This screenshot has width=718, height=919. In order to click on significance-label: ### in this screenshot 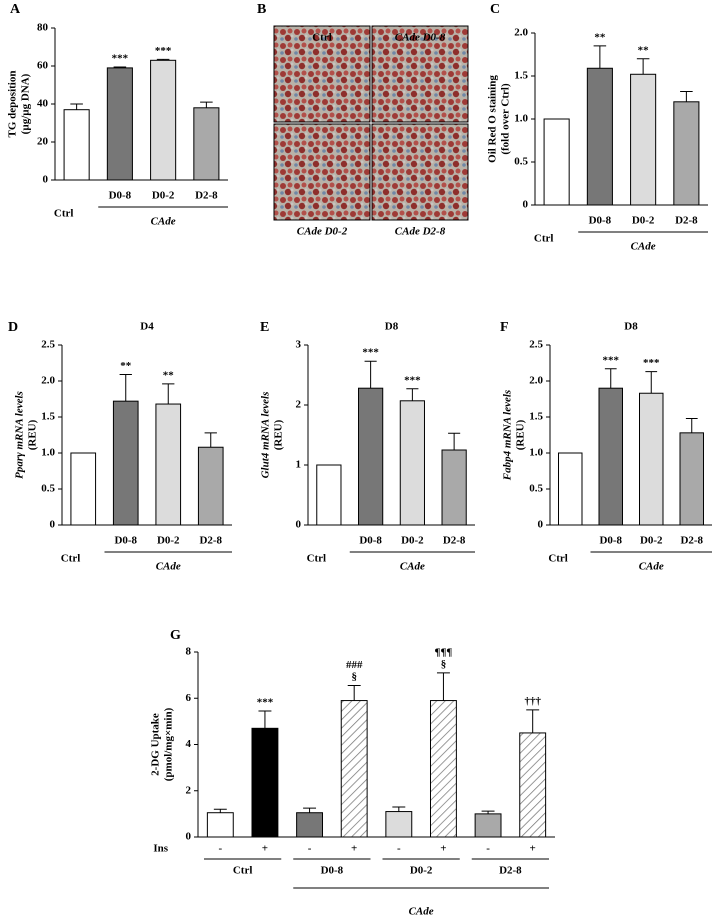, I will do `click(354, 665)`.